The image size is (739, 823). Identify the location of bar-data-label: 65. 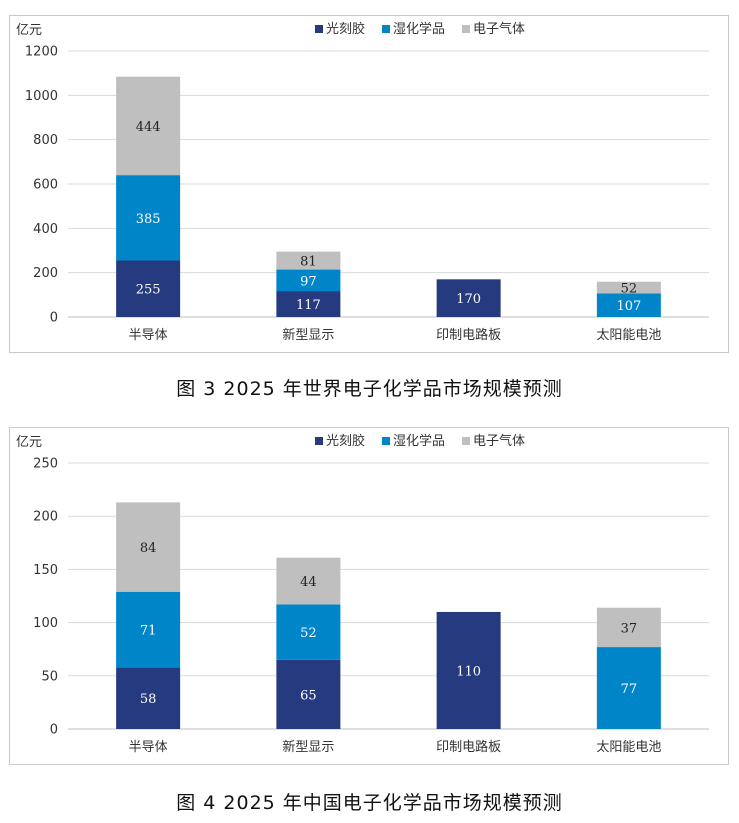
(308, 695).